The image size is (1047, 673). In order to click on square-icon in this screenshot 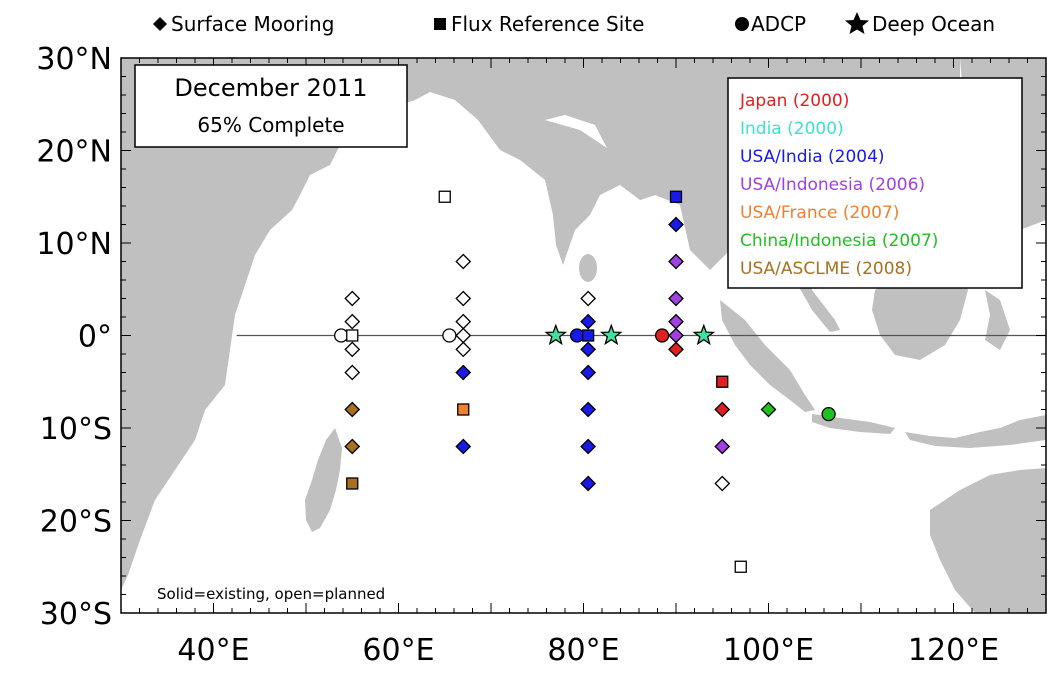, I will do `click(440, 24)`.